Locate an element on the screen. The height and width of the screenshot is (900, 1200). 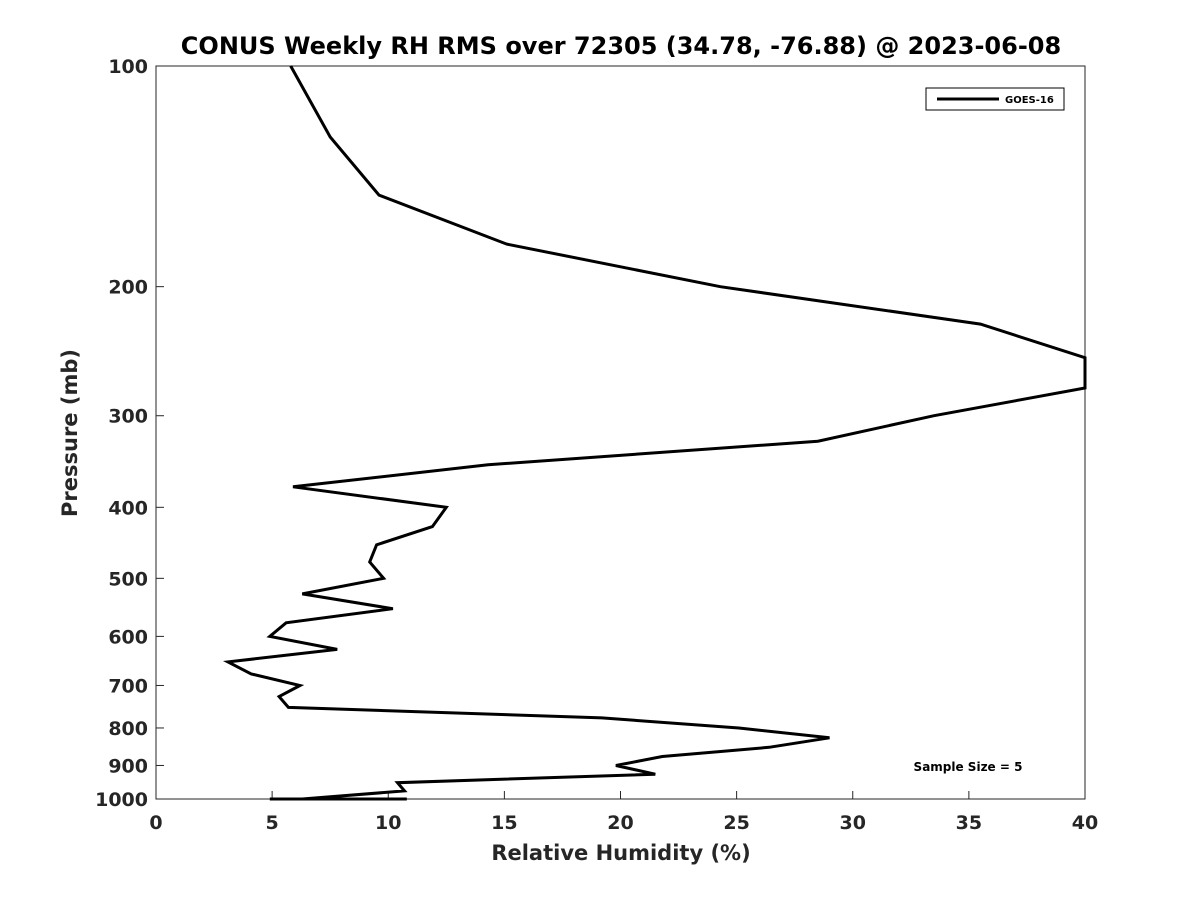
y-tick-label: 800 is located at coordinates (128, 729).